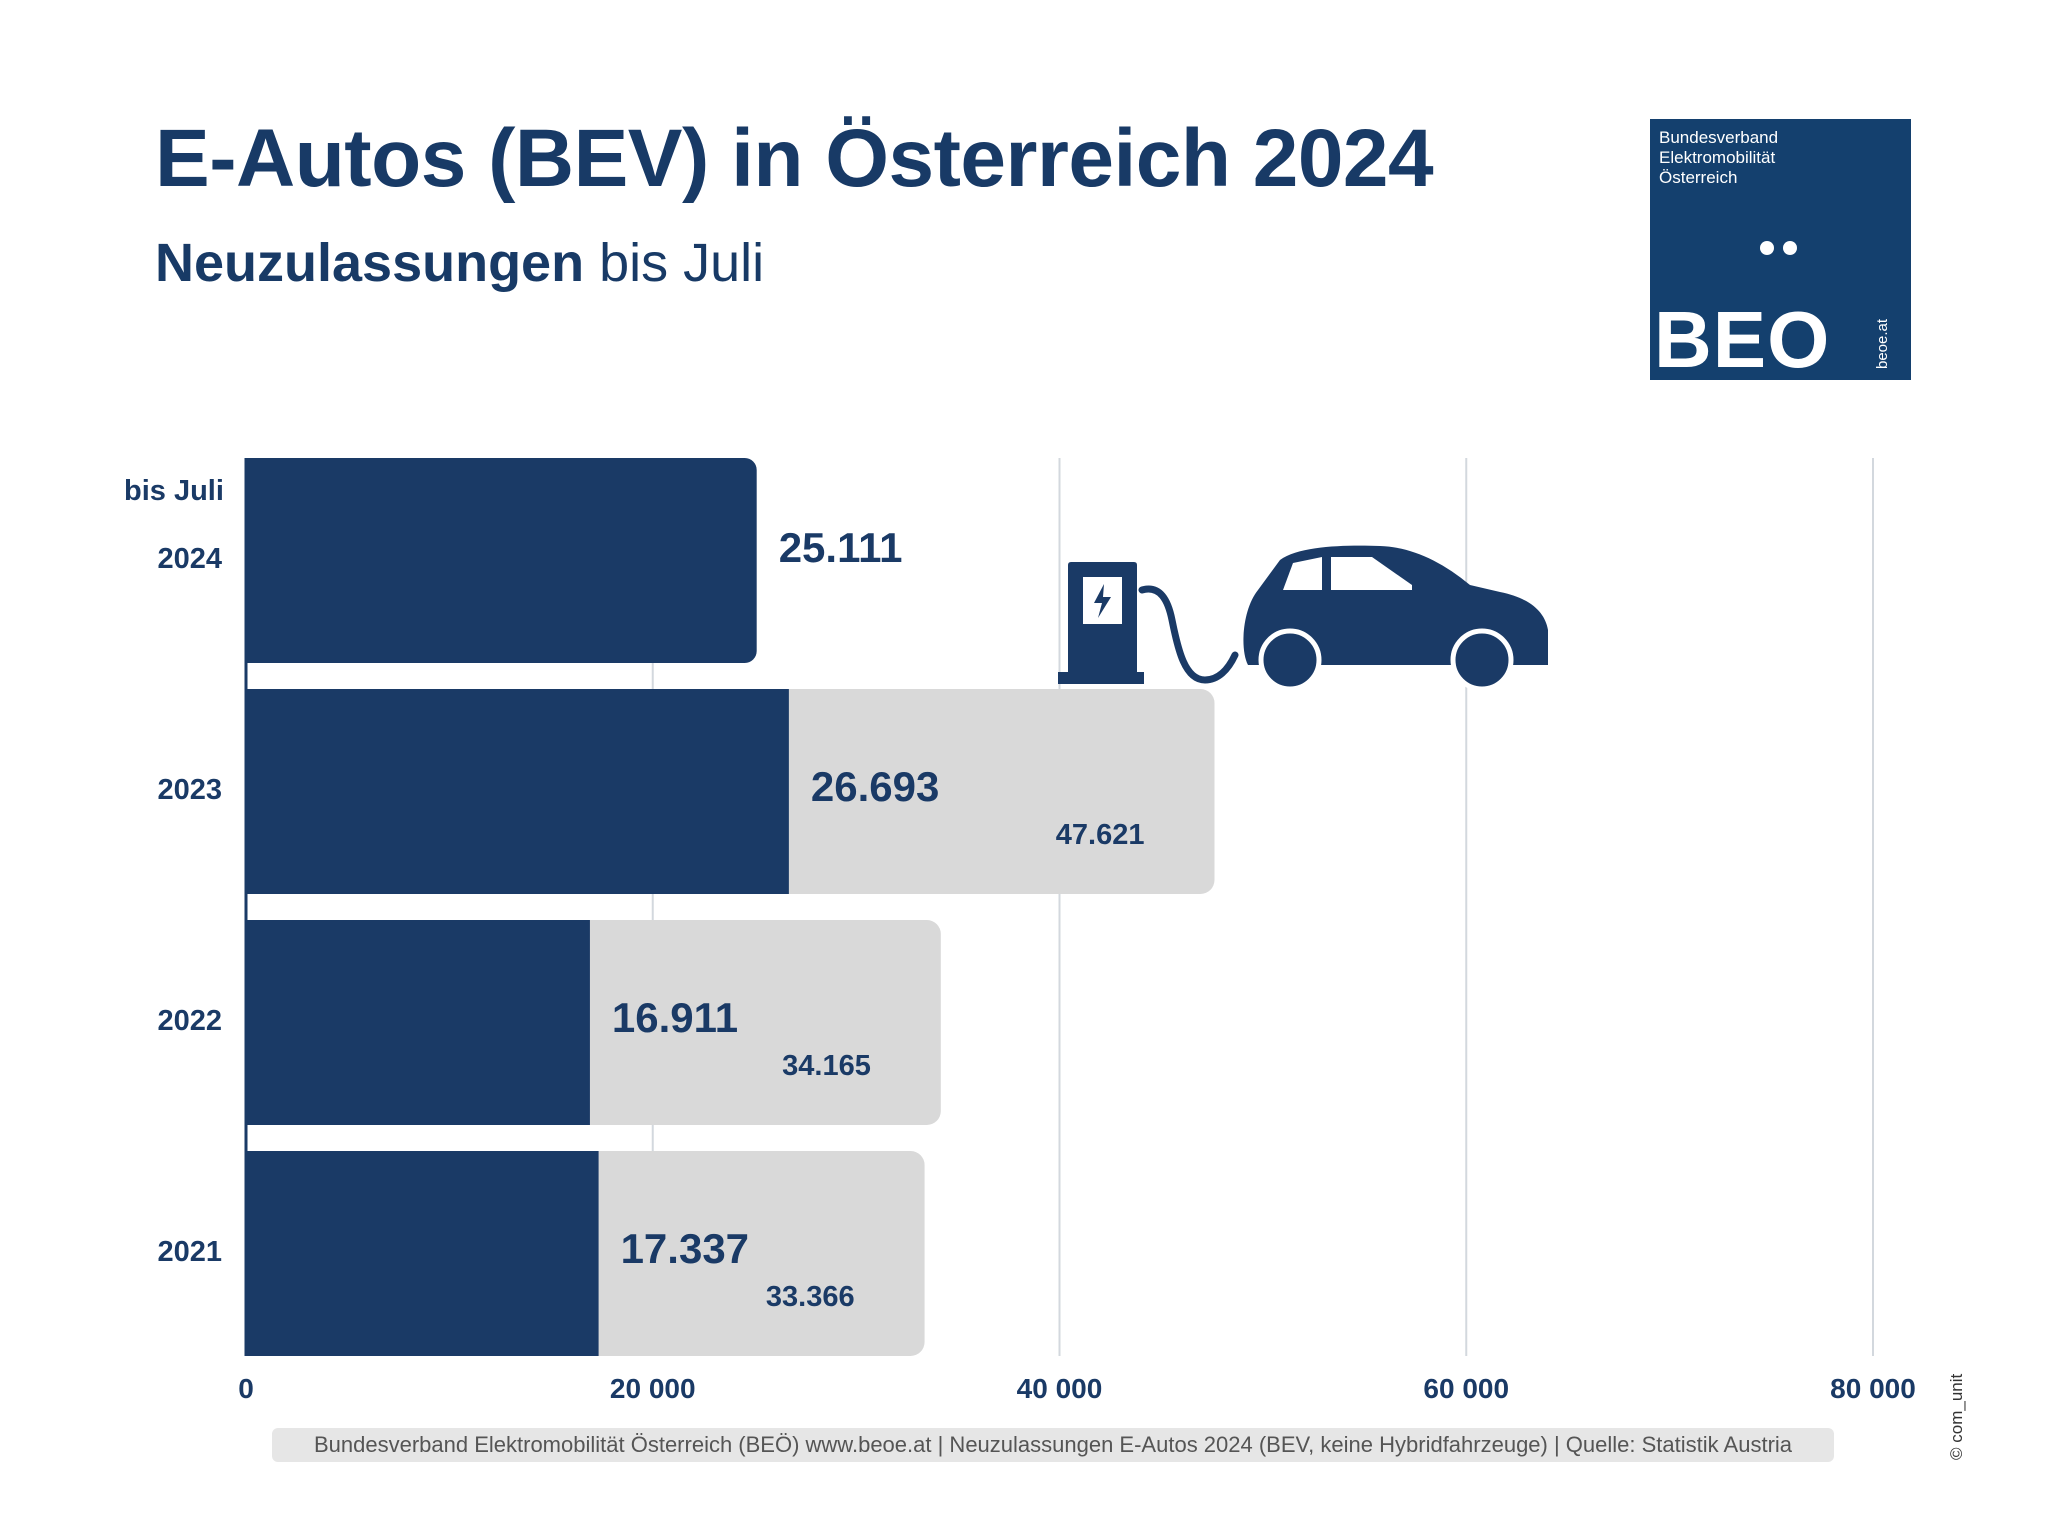 The width and height of the screenshot is (2048, 1536). Describe the element at coordinates (1100, 835) in the screenshot. I see `value-label-full-year-2023: 47.621` at that location.